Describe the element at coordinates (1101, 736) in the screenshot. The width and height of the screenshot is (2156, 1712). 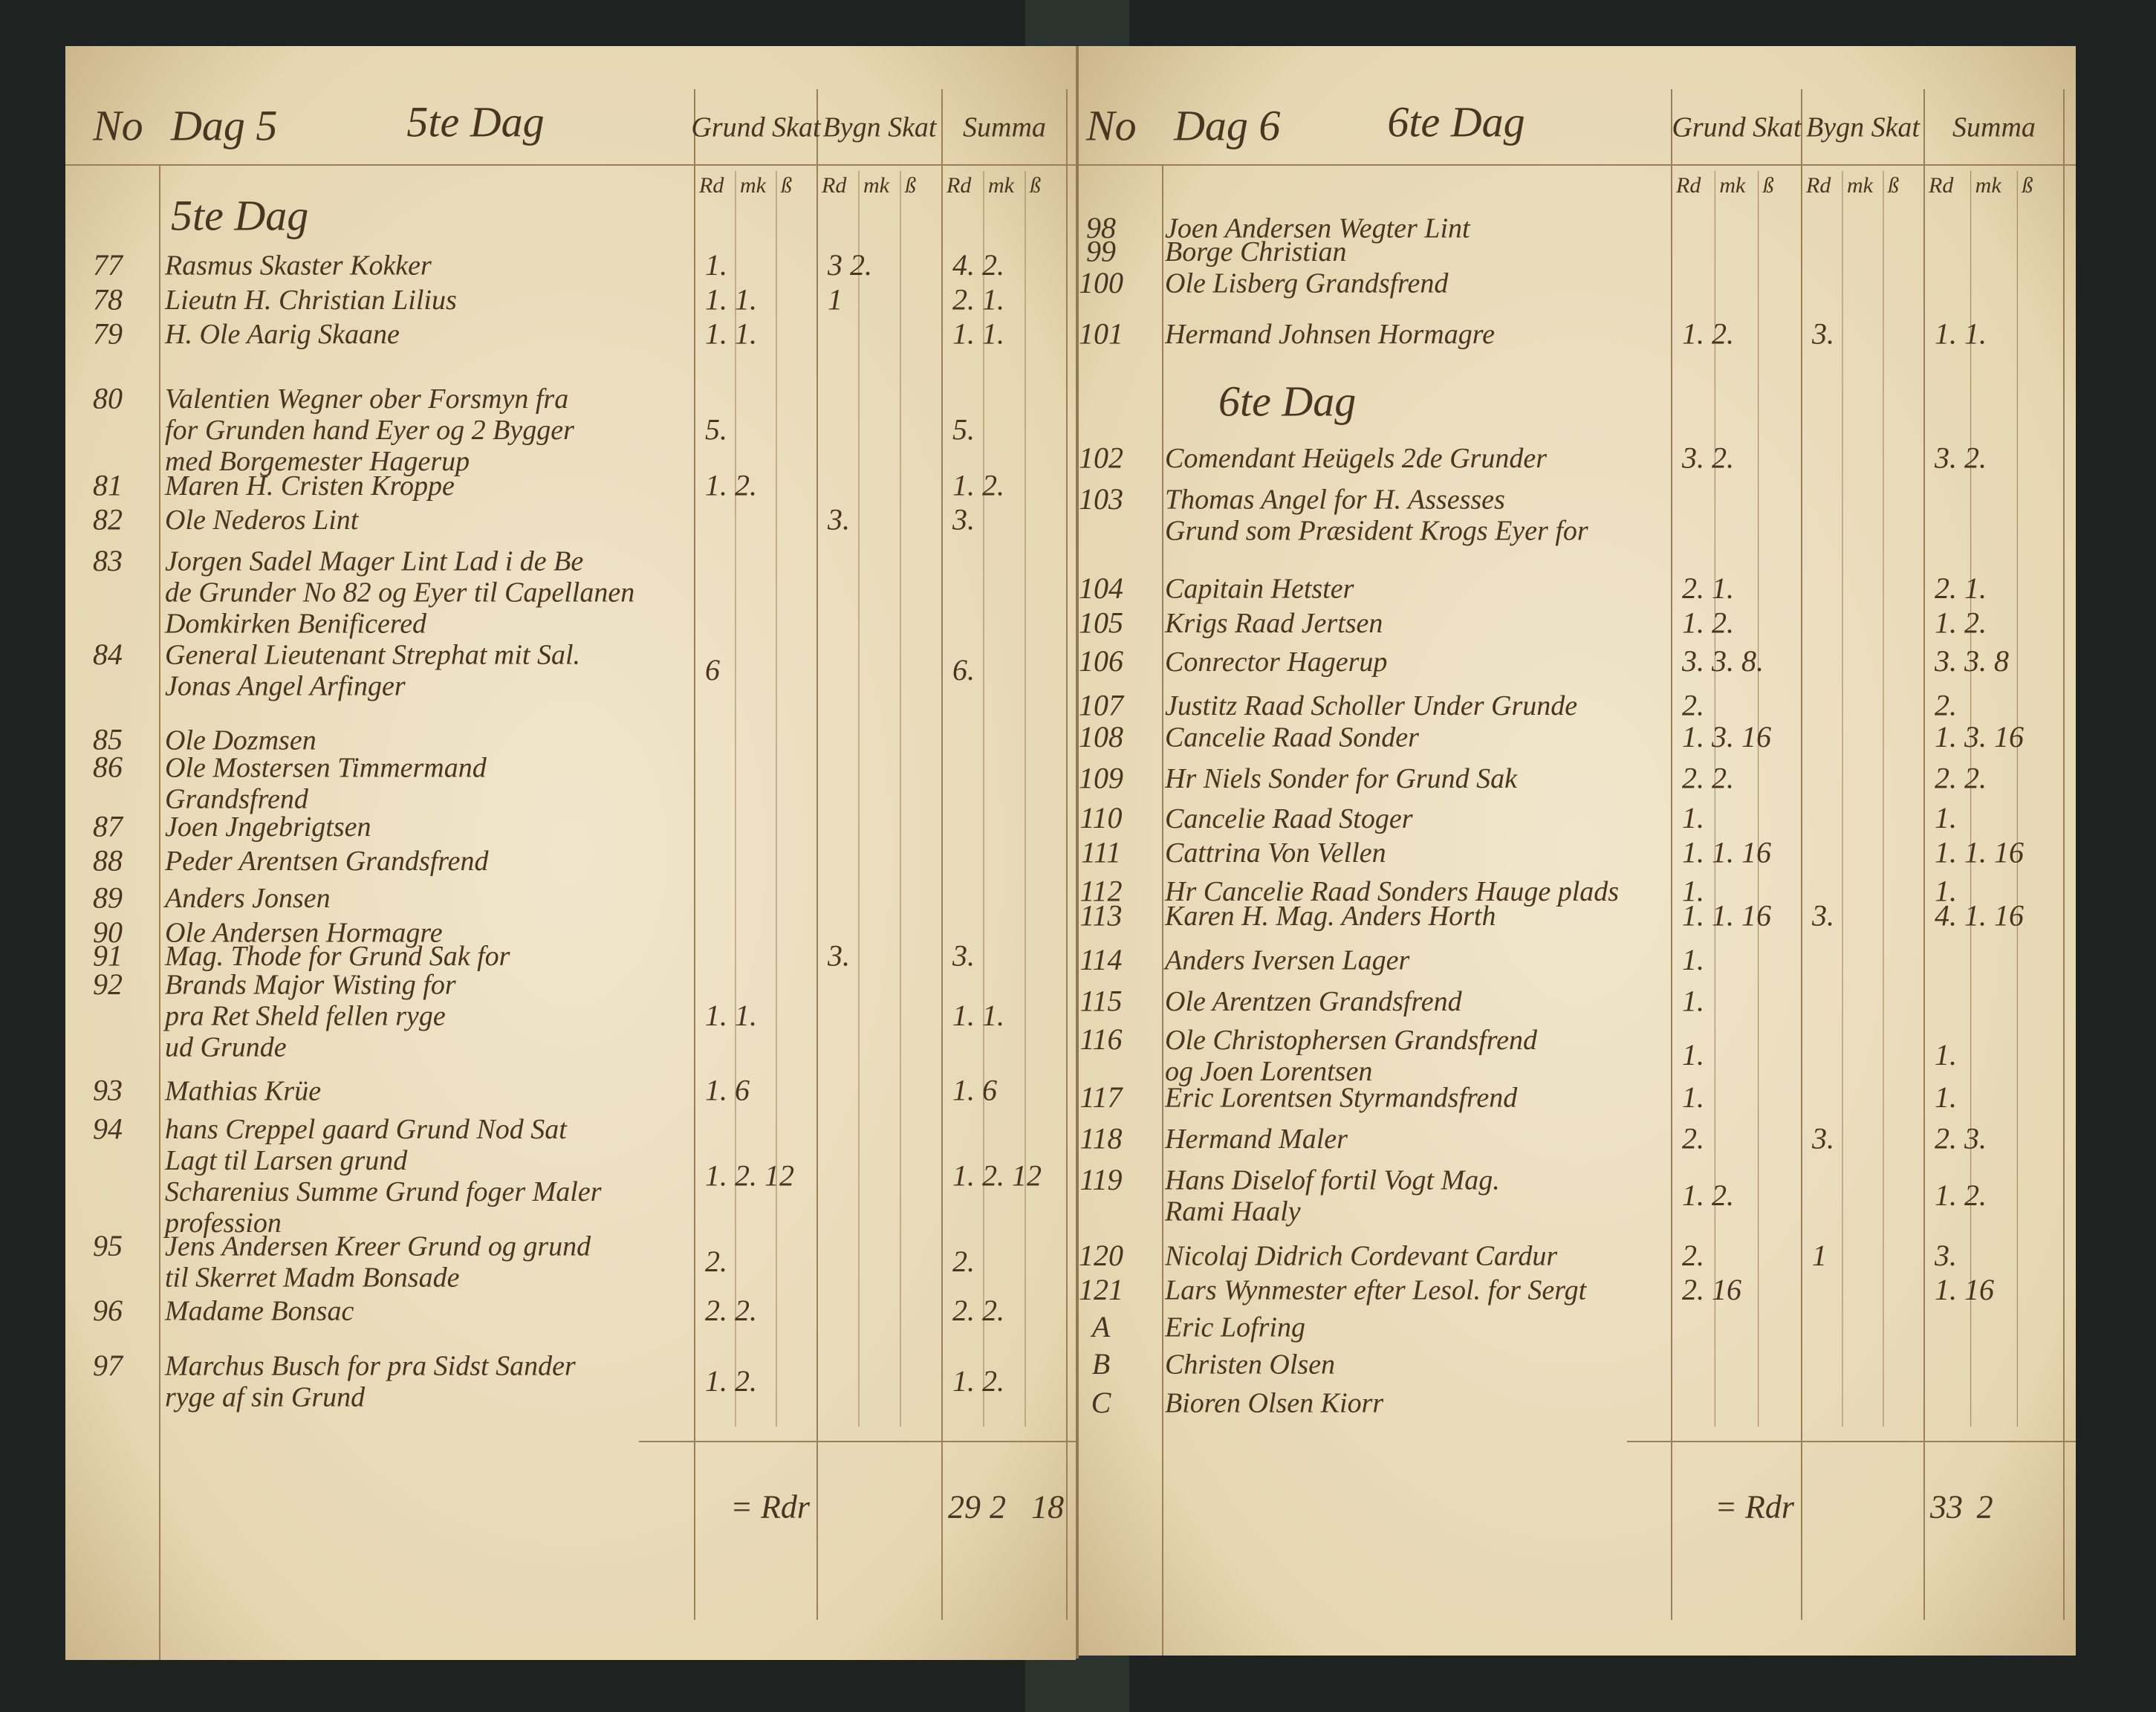
I see `row-number: 108` at that location.